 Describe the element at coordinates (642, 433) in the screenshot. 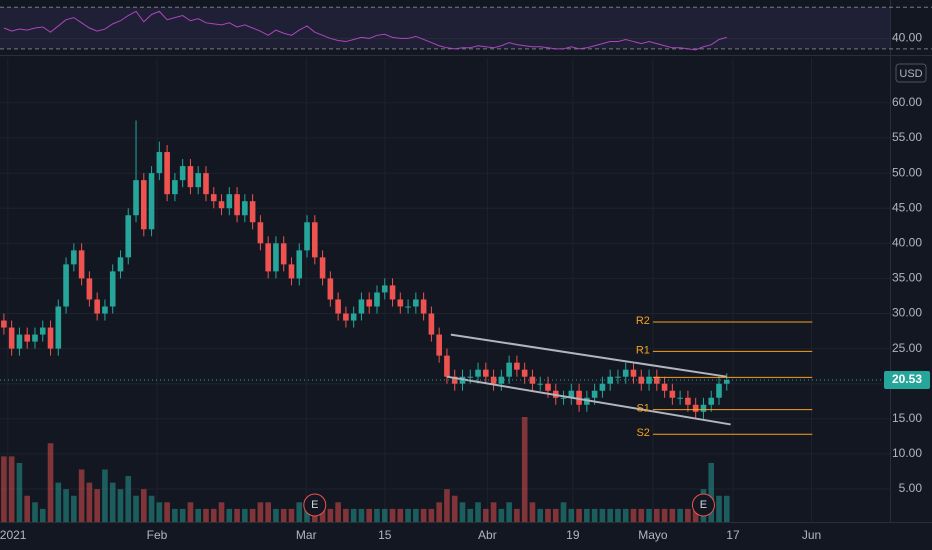

I see `pivot-label: S2` at that location.